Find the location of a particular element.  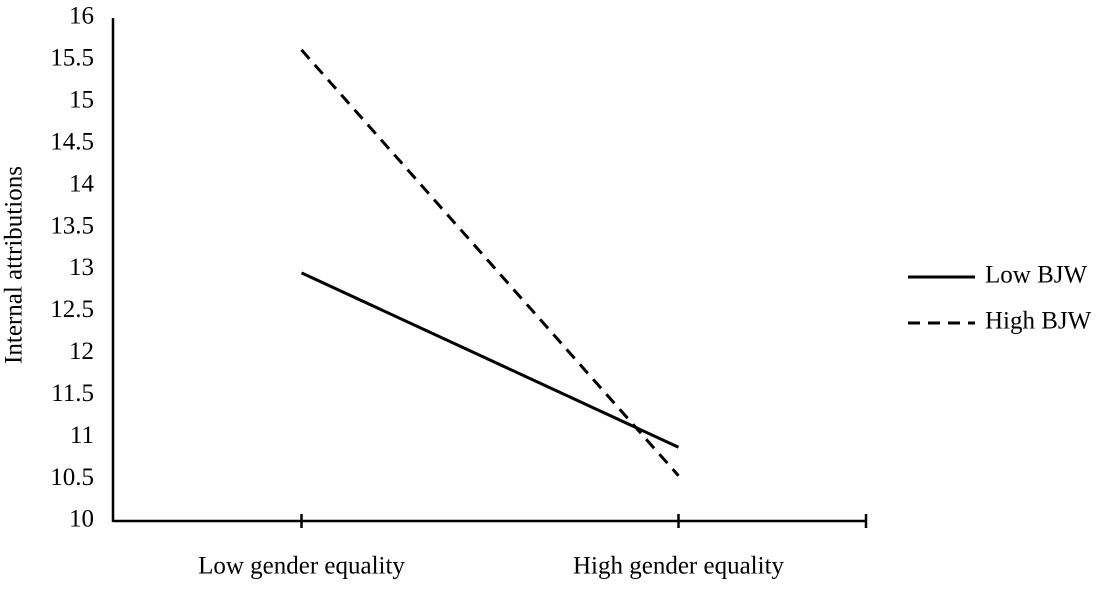

legend-label: Low BJW is located at coordinates (1036, 275).